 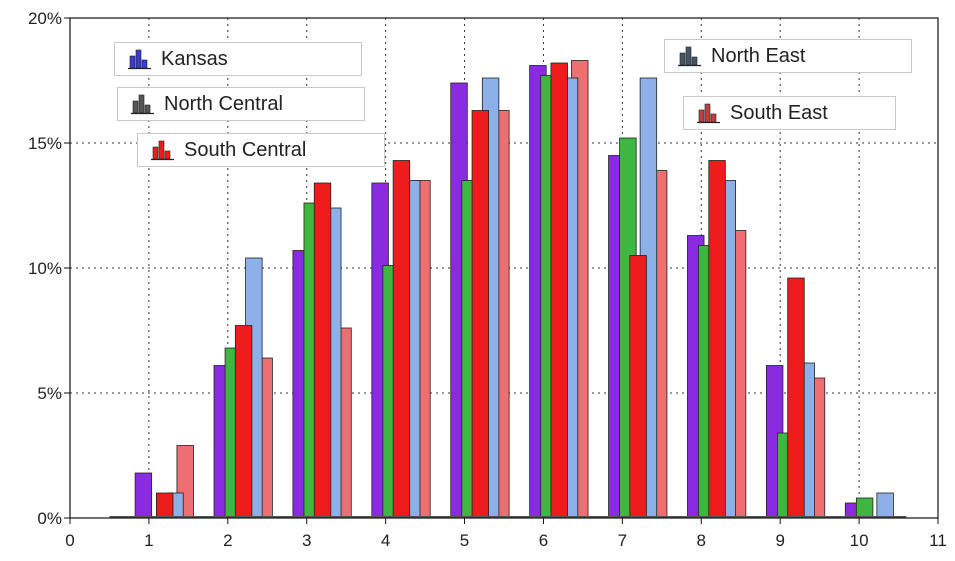 What do you see at coordinates (148, 540) in the screenshot?
I see `x-tick-label: 1` at bounding box center [148, 540].